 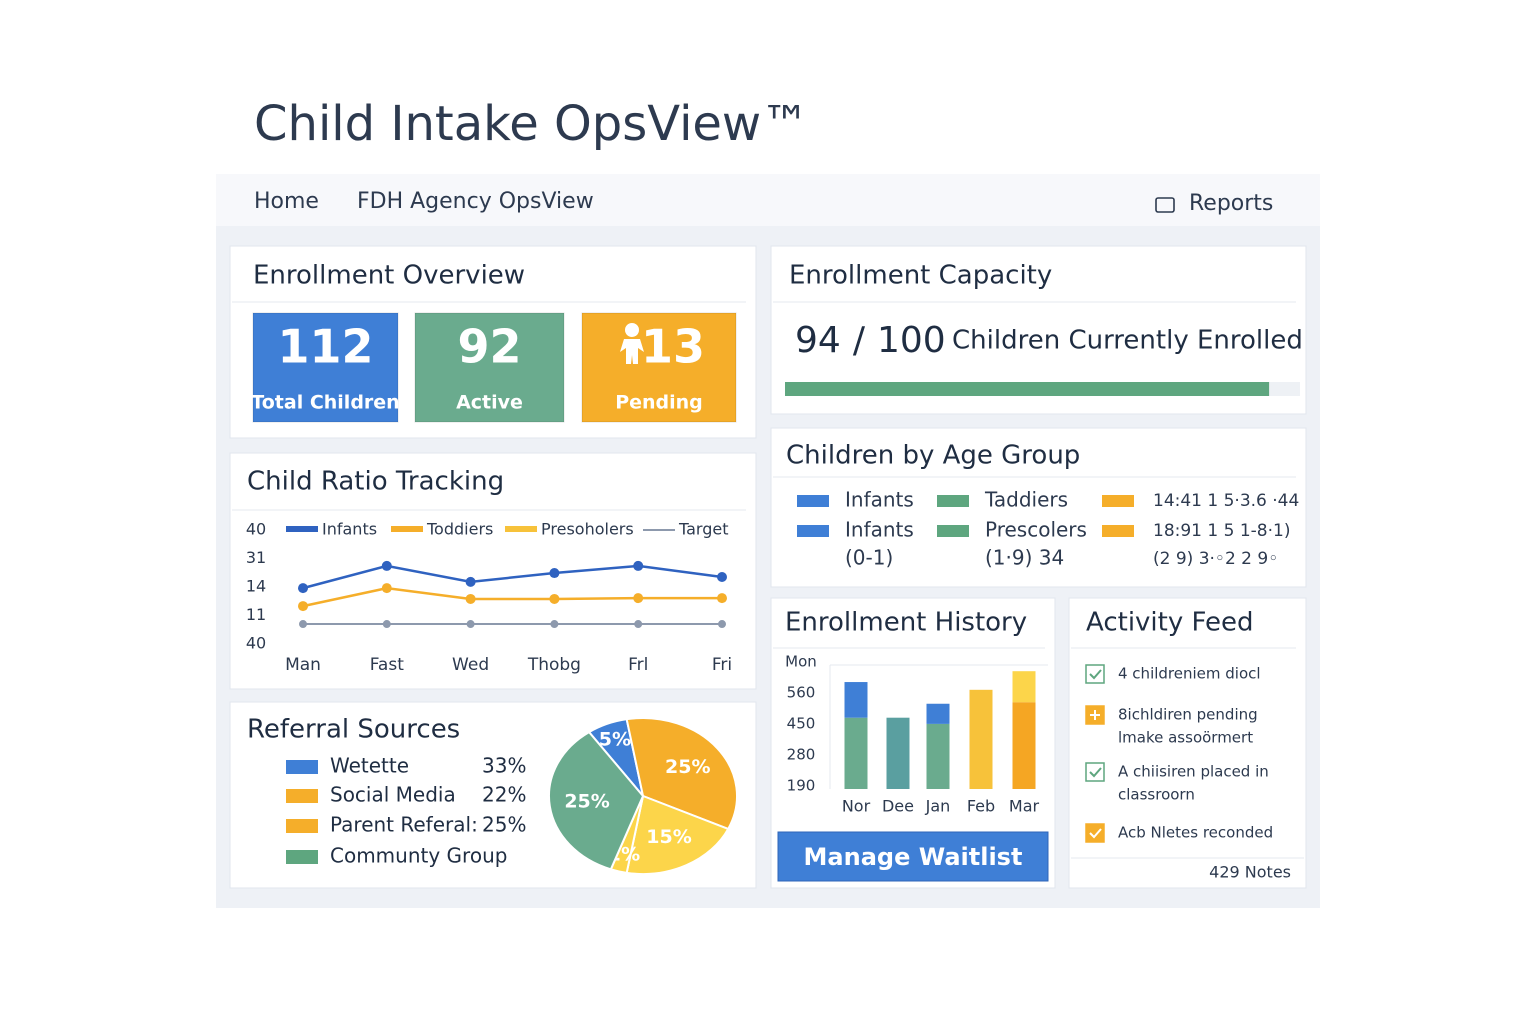 I want to click on legend-label: Target, so click(x=703, y=529).